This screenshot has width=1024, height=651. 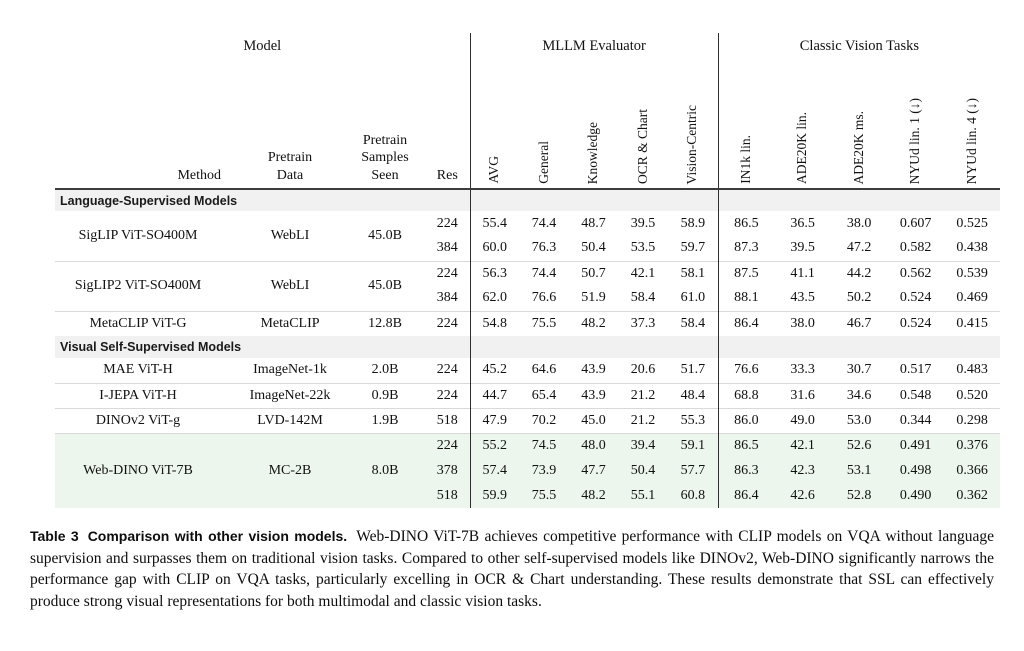 What do you see at coordinates (290, 323) in the screenshot?
I see `pretrain-data-cell: MetaCLIP` at bounding box center [290, 323].